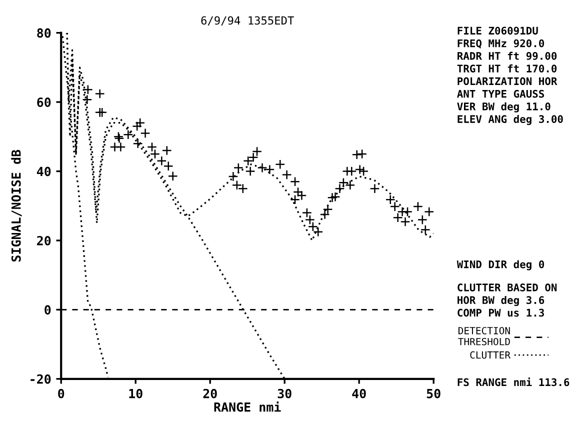 The width and height of the screenshot is (582, 421). Describe the element at coordinates (514, 382) in the screenshot. I see `text: FS RANGE nmi 113.6` at that location.